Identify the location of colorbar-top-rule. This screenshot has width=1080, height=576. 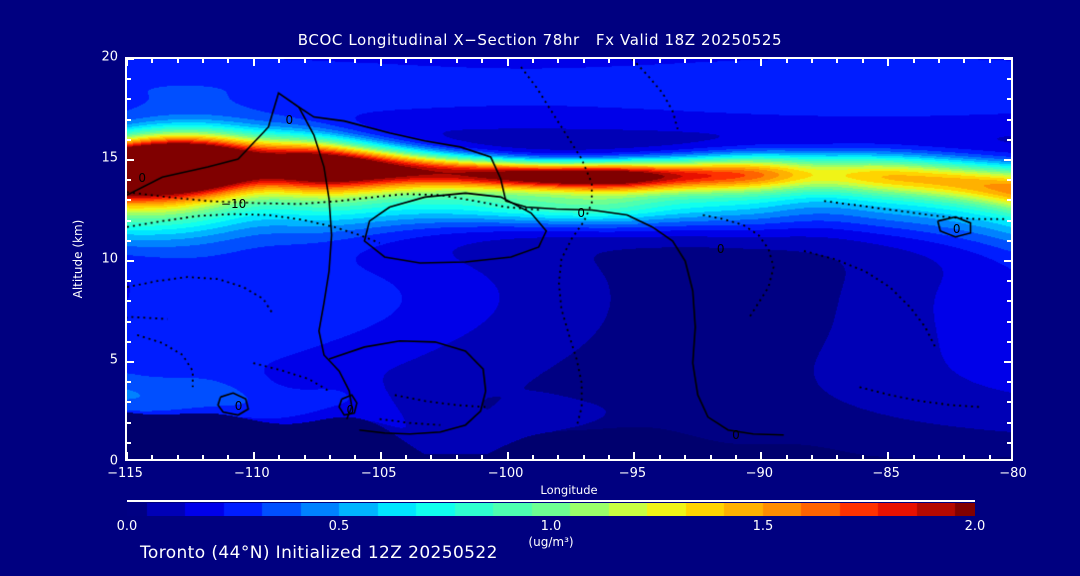
(551, 501).